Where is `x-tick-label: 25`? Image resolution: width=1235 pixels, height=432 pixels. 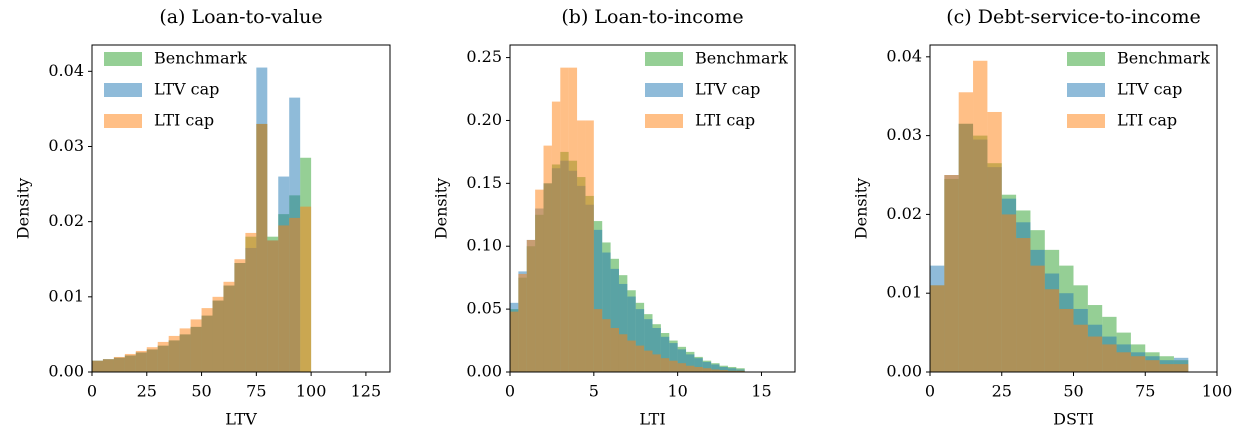 x-tick-label: 25 is located at coordinates (1002, 391).